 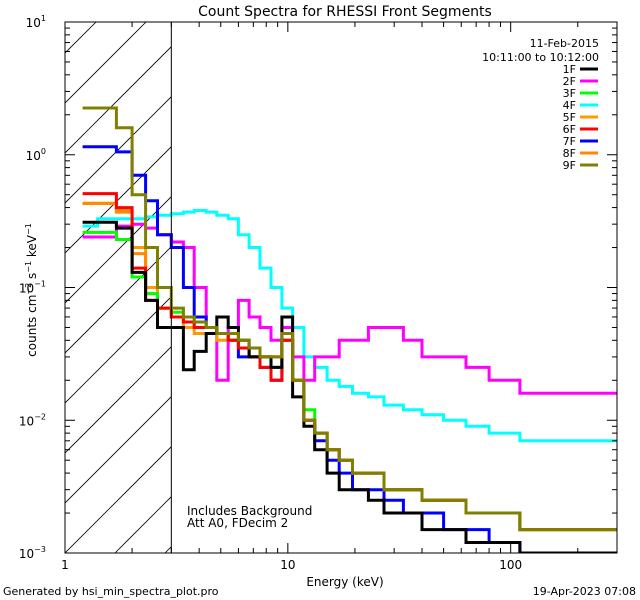 I want to click on legend-label-9F: 9F, so click(x=569, y=165).